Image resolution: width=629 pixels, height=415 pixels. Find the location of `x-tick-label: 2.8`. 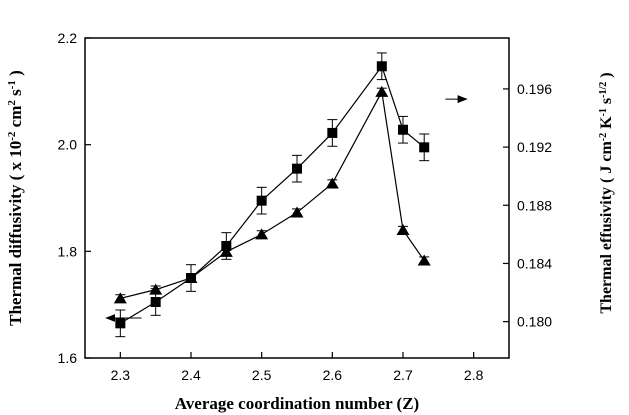

x-tick-label: 2.8 is located at coordinates (474, 375).